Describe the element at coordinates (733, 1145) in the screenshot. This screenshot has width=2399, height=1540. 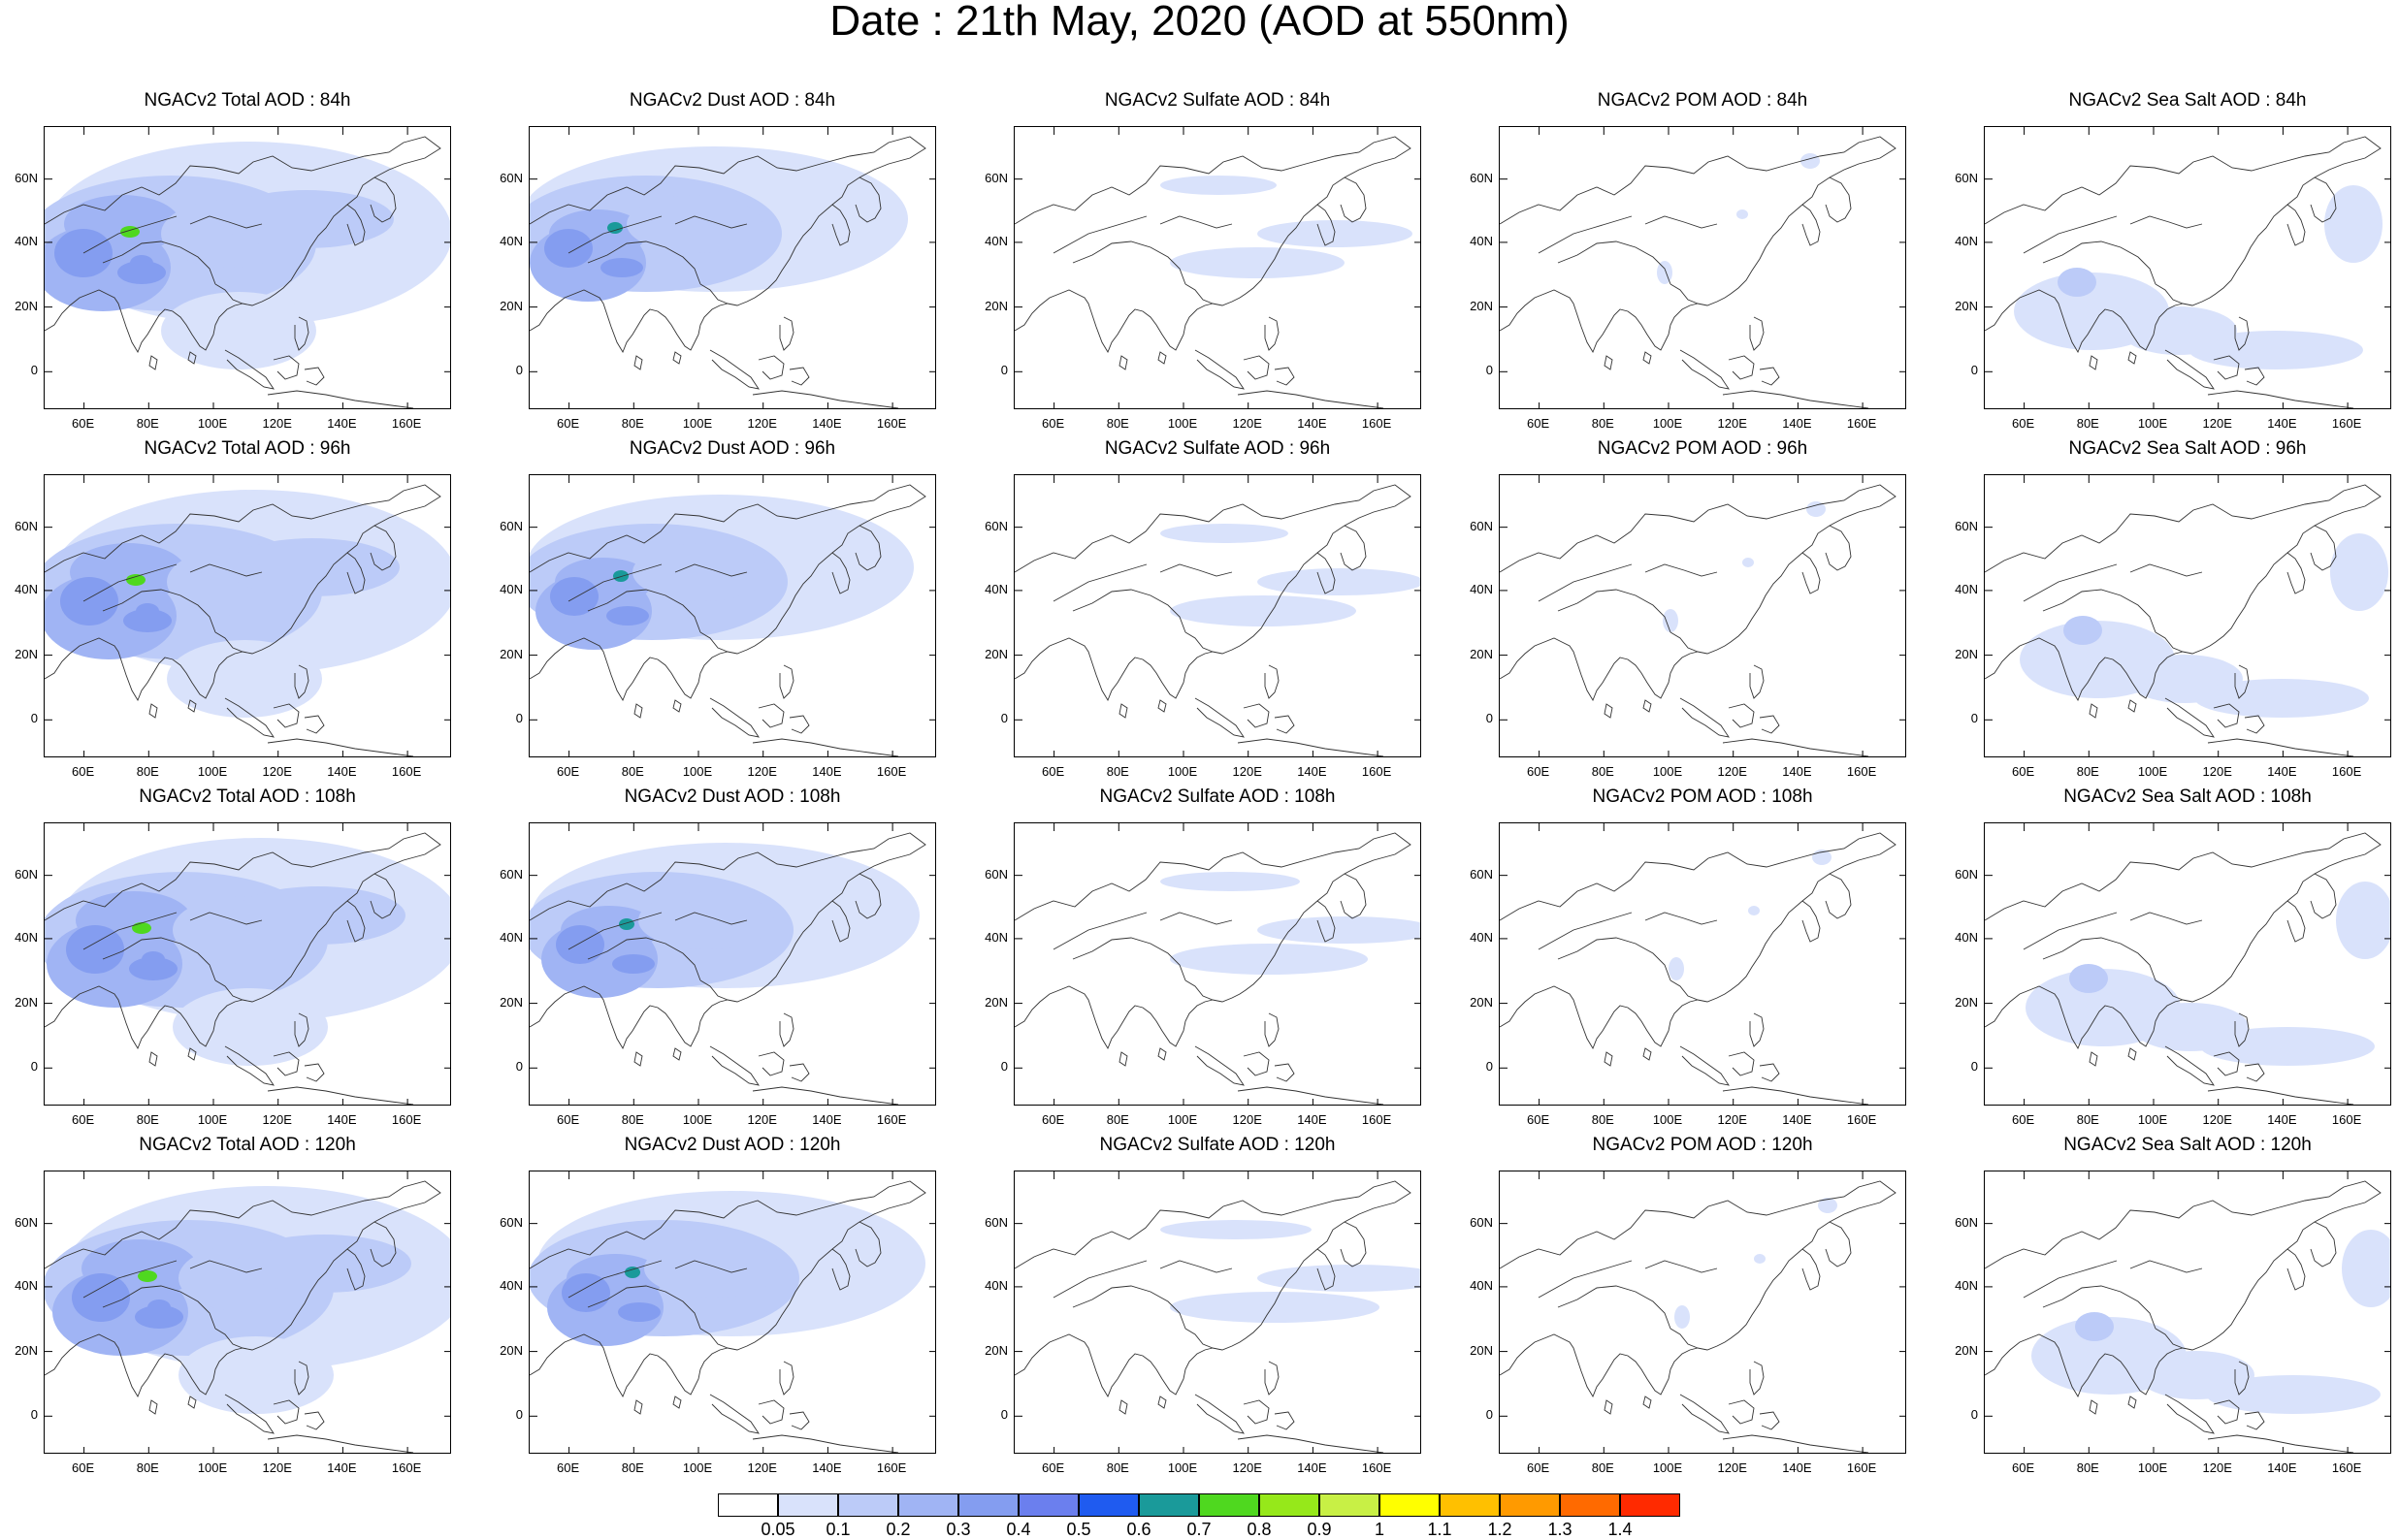
I see `panel-title: NGACv2 Dust AOD : 120h` at that location.